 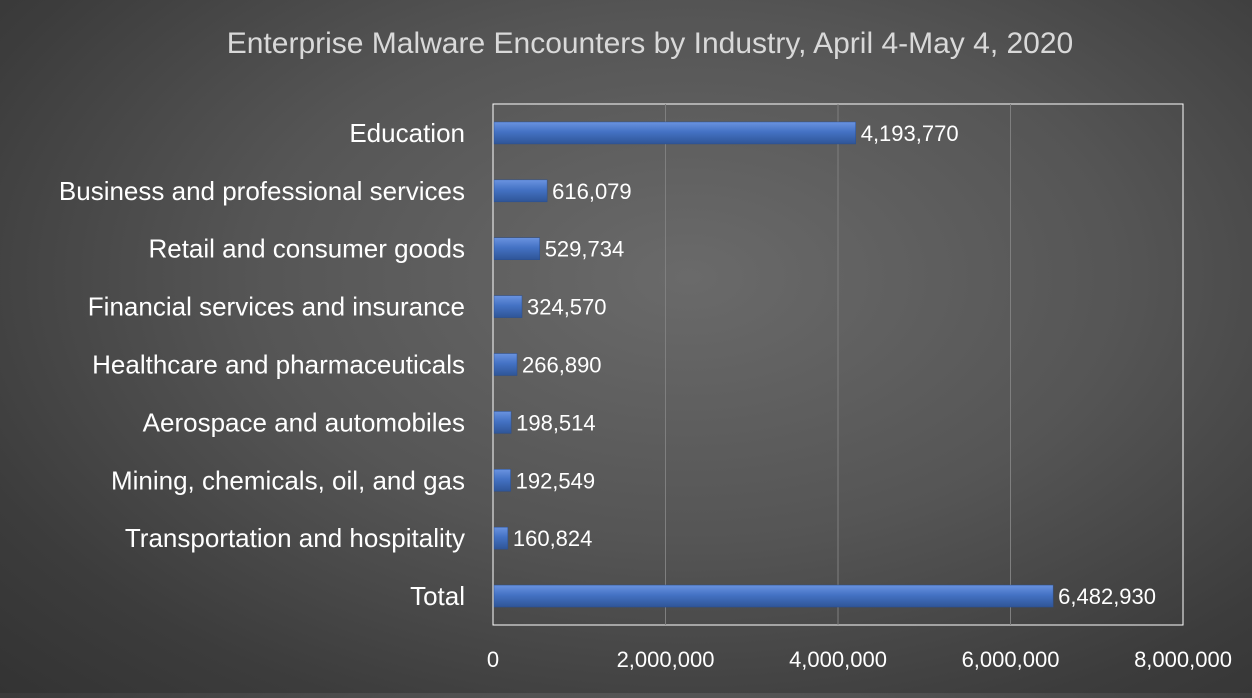 What do you see at coordinates (304, 422) in the screenshot?
I see `category-label: Aerospace and automobiles` at bounding box center [304, 422].